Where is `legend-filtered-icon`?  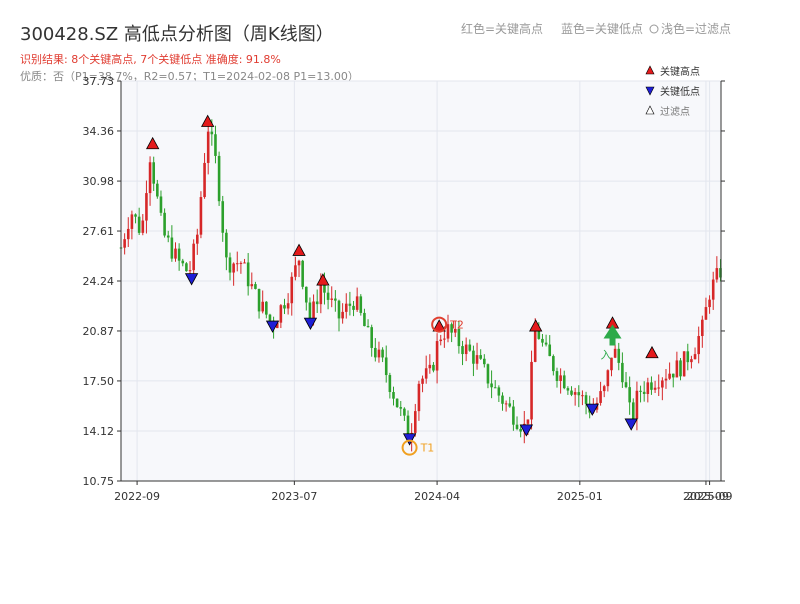 legend-filtered-icon is located at coordinates (650, 110).